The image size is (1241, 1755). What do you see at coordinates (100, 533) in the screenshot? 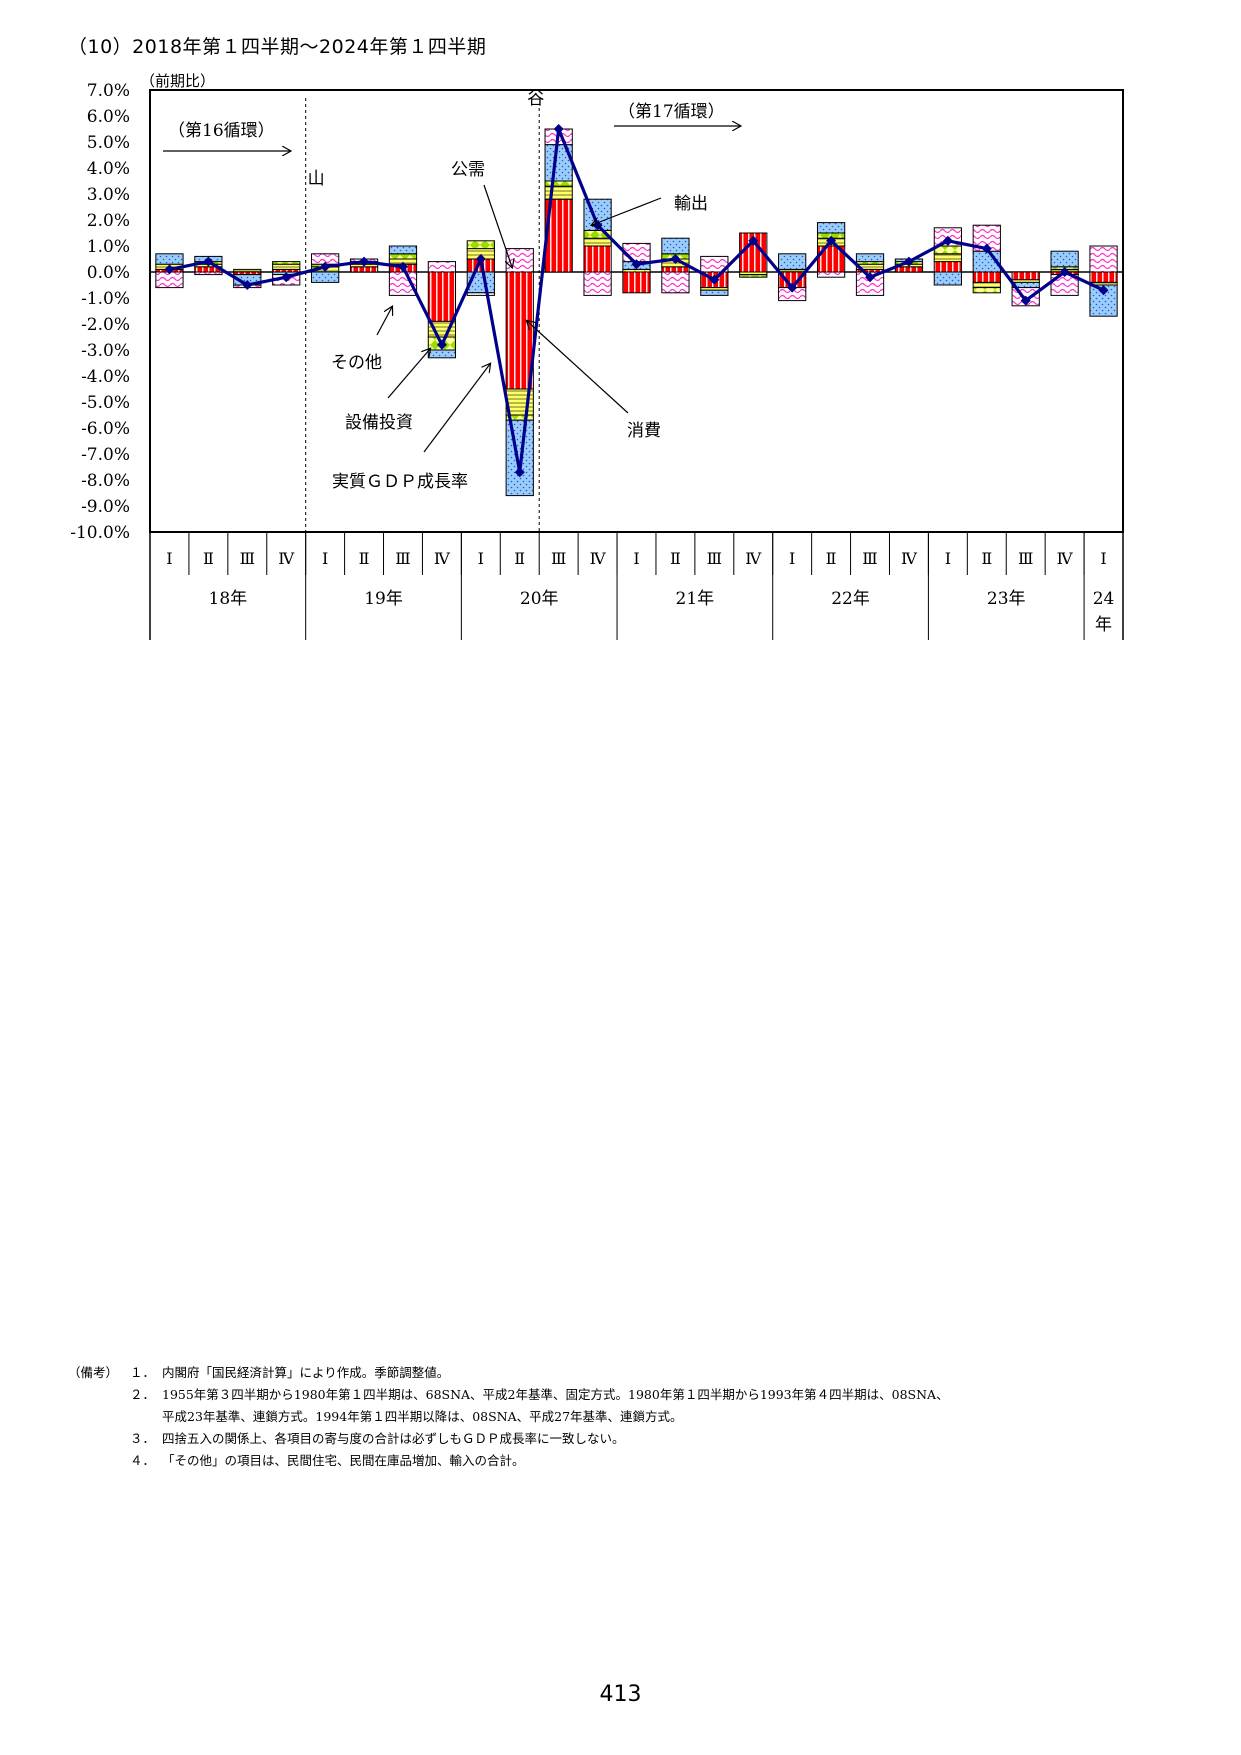
I see `y-tick-label: -10.0%` at bounding box center [100, 533].